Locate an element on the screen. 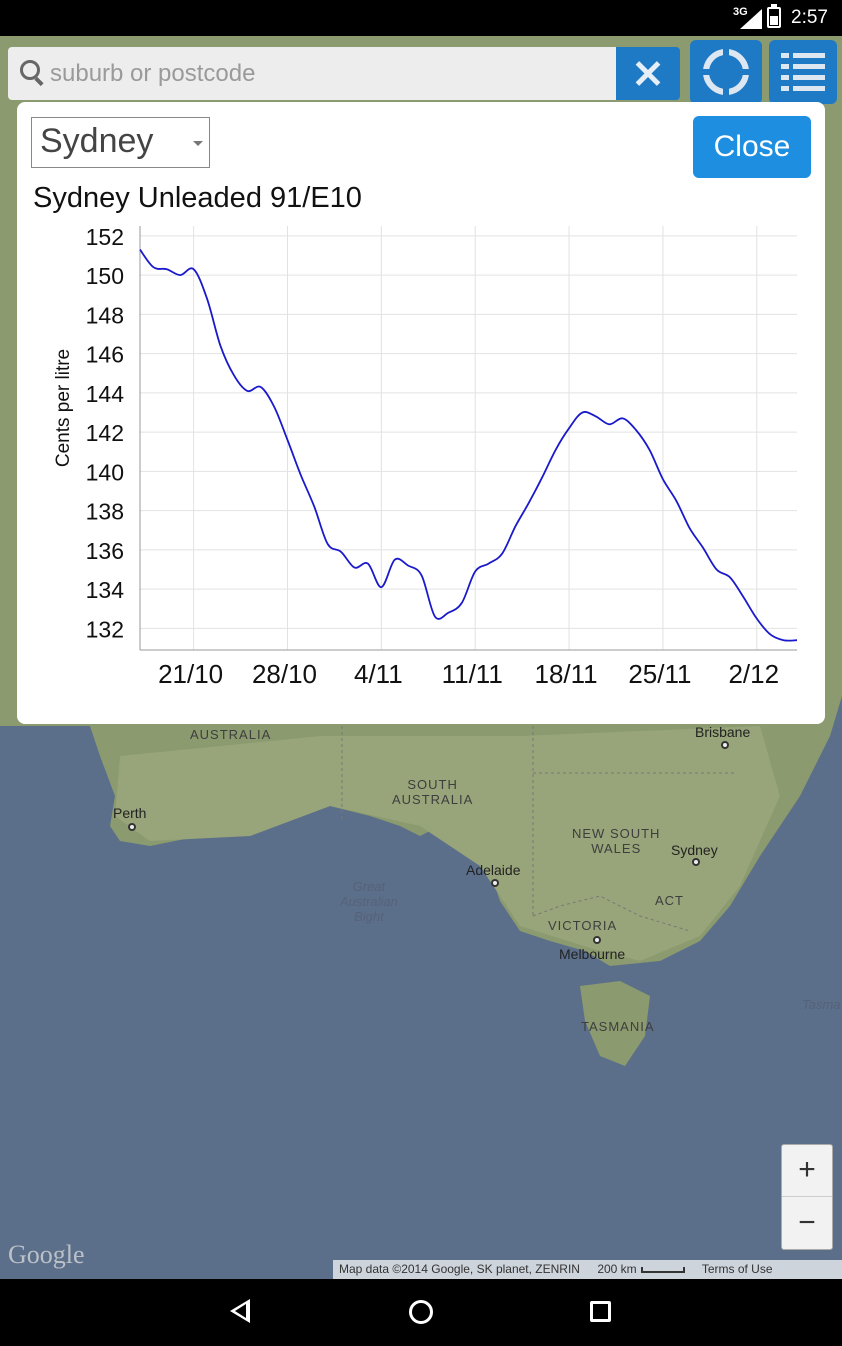 This screenshot has height=1346, width=842. x-tick-label: 21/10 is located at coordinates (190, 674).